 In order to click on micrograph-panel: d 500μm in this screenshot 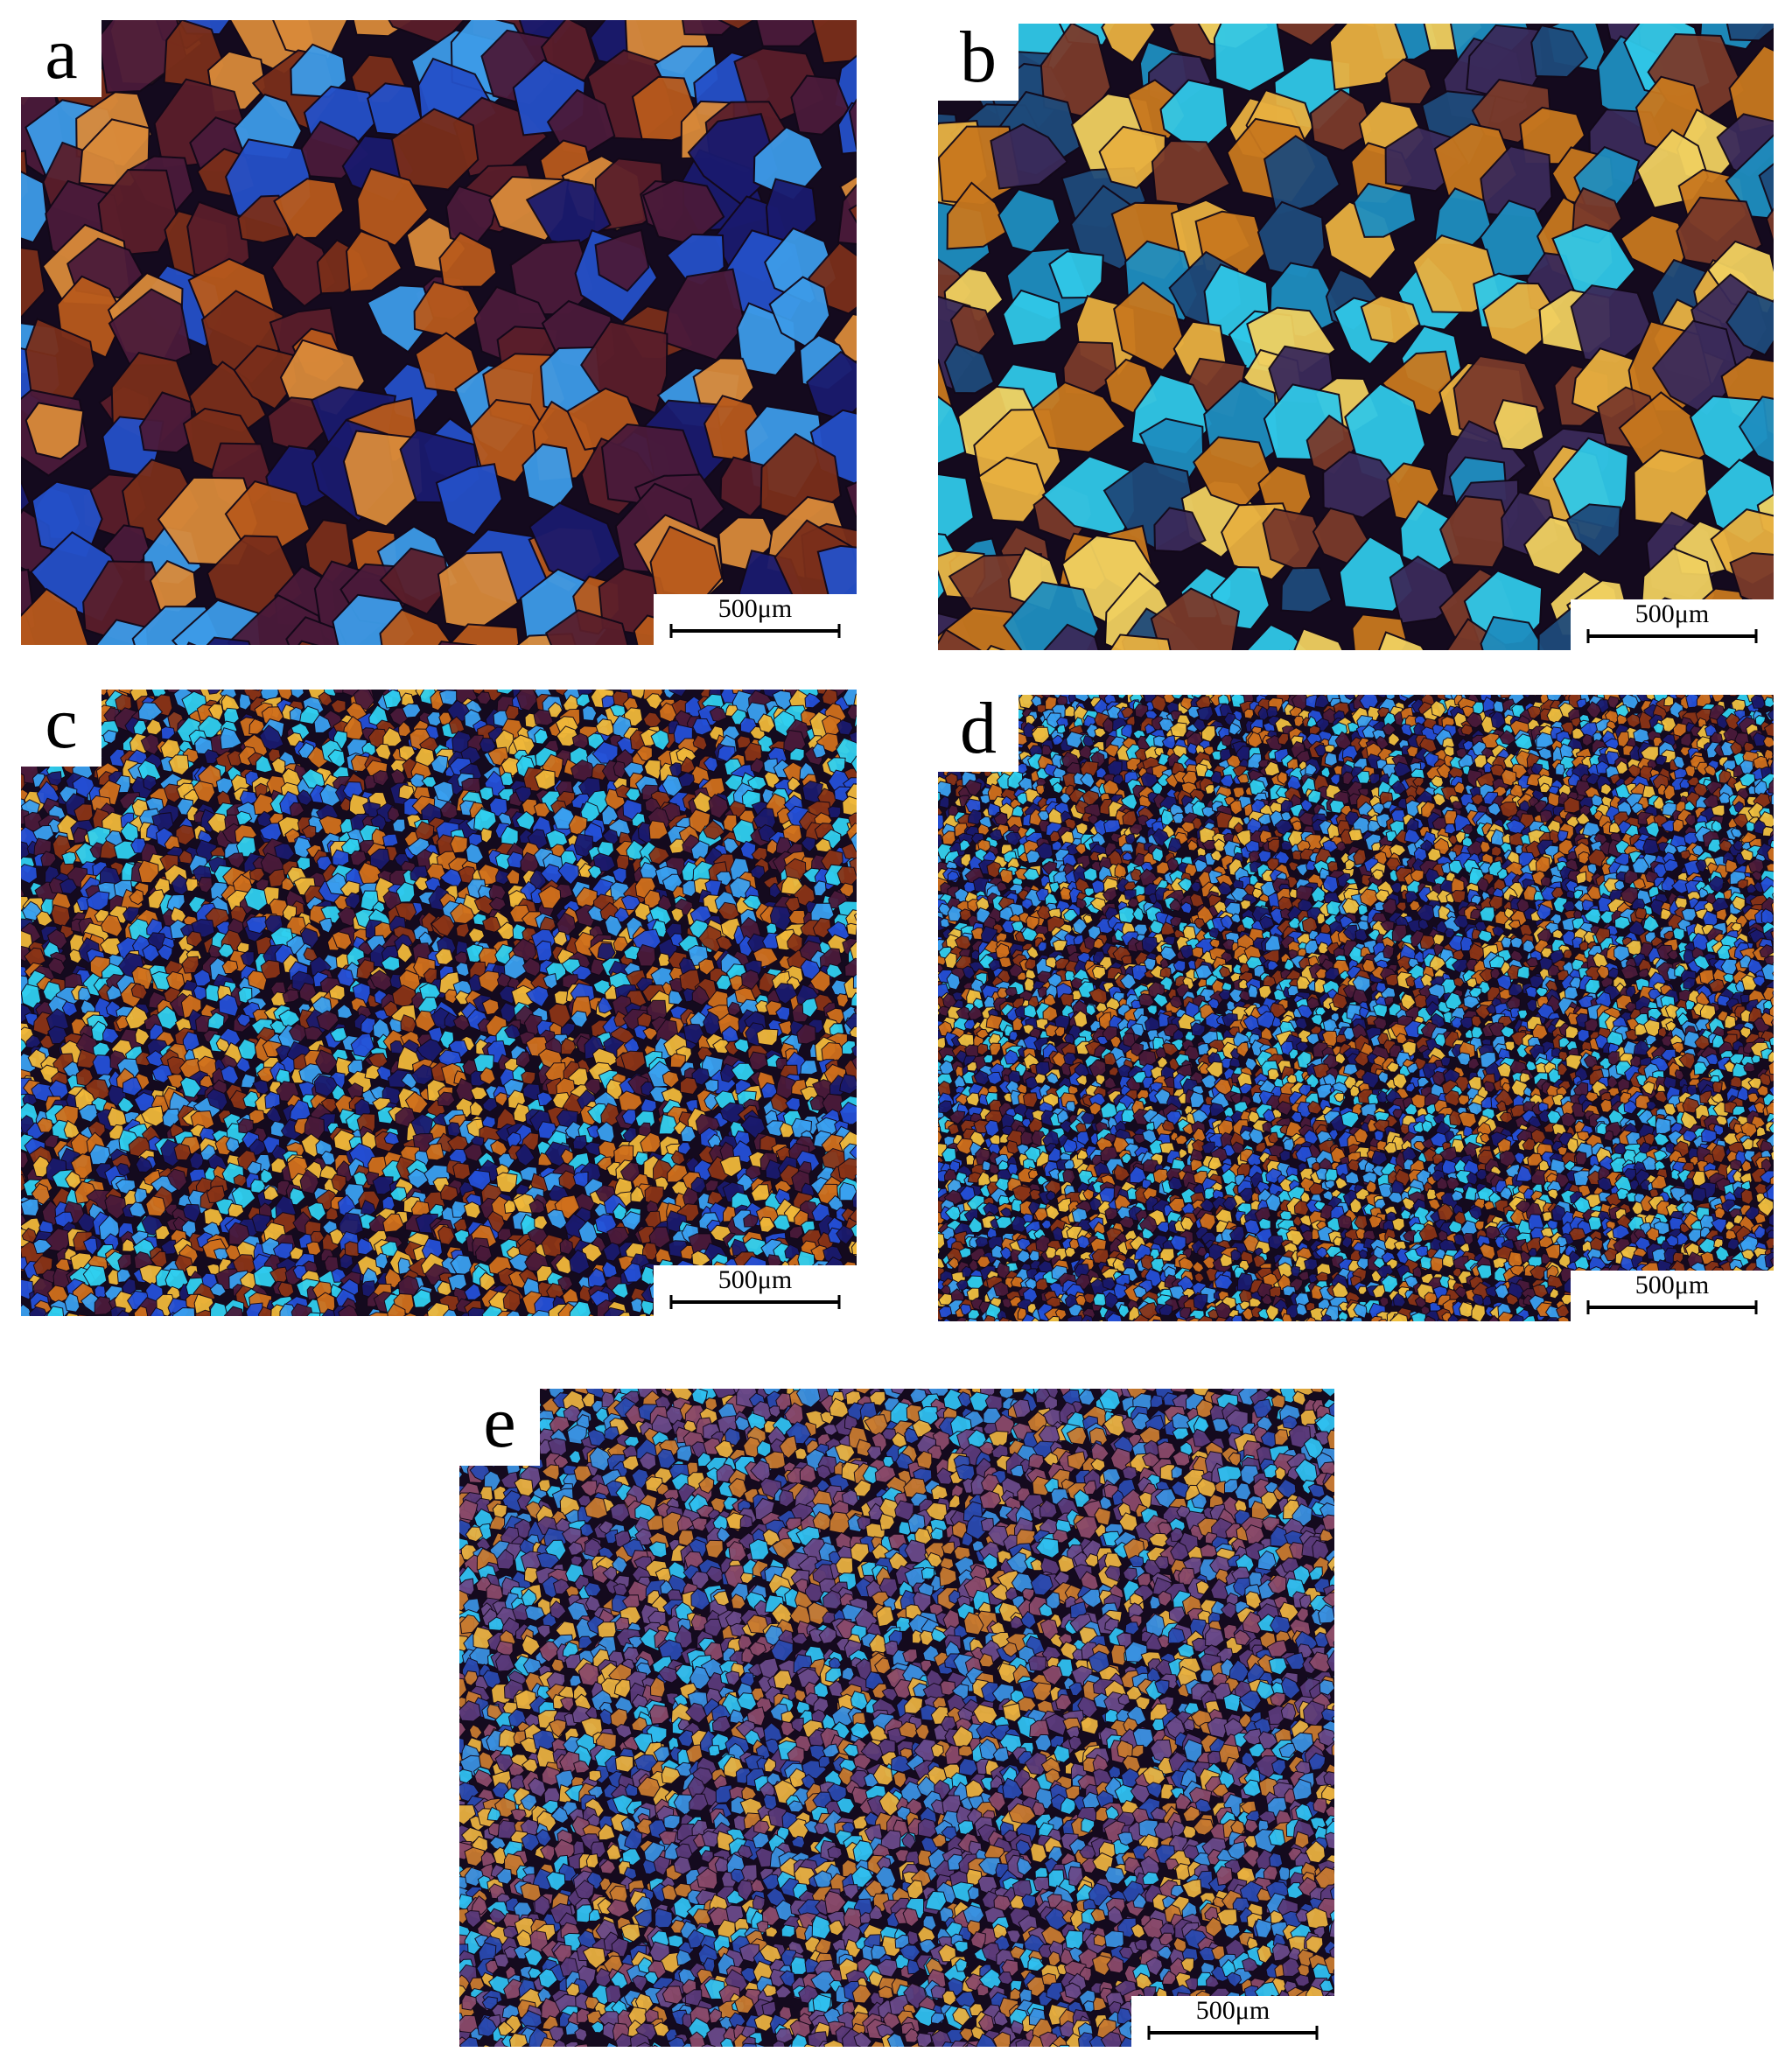, I will do `click(1356, 1008)`.